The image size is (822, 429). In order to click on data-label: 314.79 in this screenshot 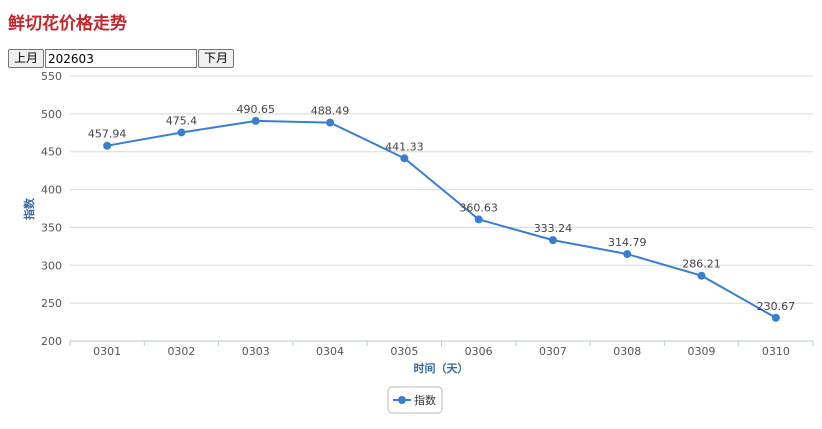, I will do `click(627, 242)`.